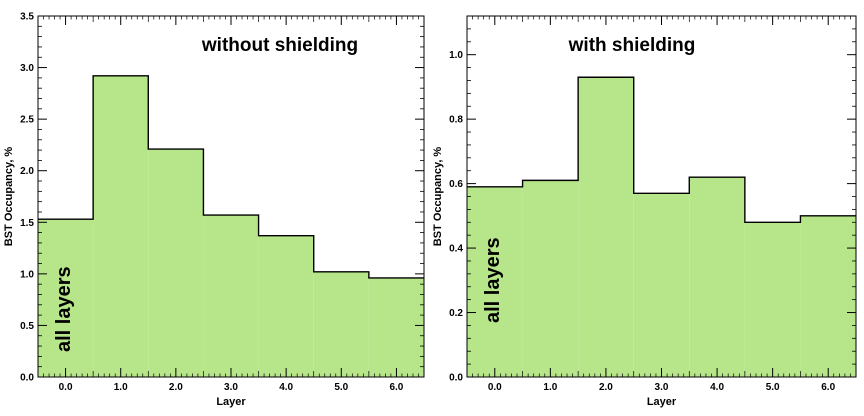 The image size is (864, 416). I want to click on chart-title: with shielding, so click(632, 45).